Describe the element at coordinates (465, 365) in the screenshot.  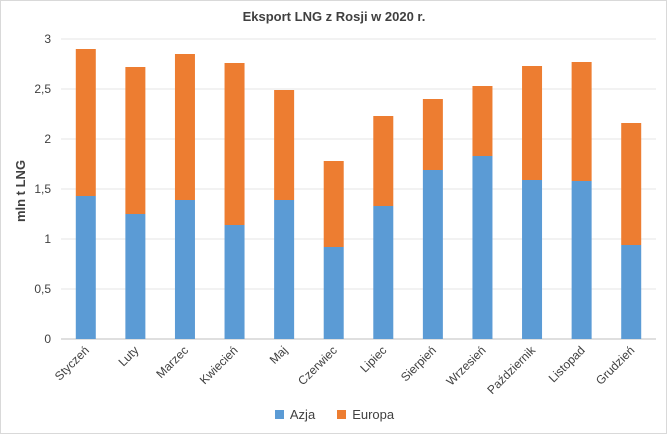
I see `x-tick-label: Wrzesień` at that location.